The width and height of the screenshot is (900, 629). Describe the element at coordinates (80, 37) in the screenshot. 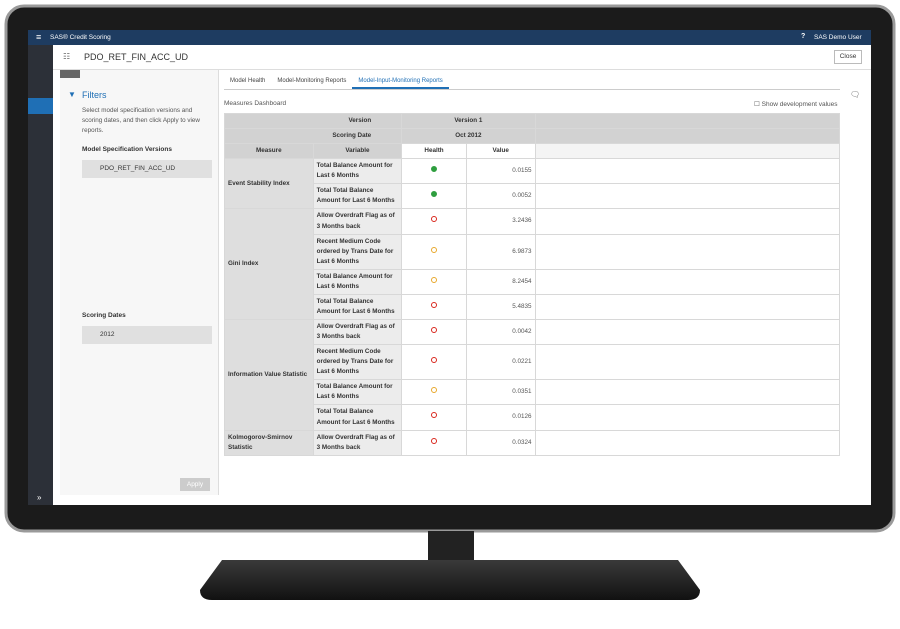

I see `app-title: SAS® Credit Scoring` at that location.